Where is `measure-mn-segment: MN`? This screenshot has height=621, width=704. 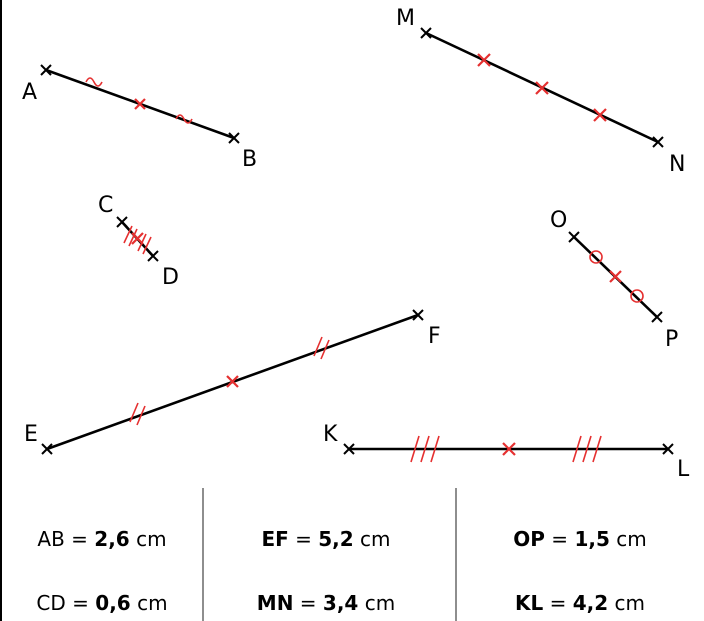
measure-mn-segment: MN is located at coordinates (275, 603).